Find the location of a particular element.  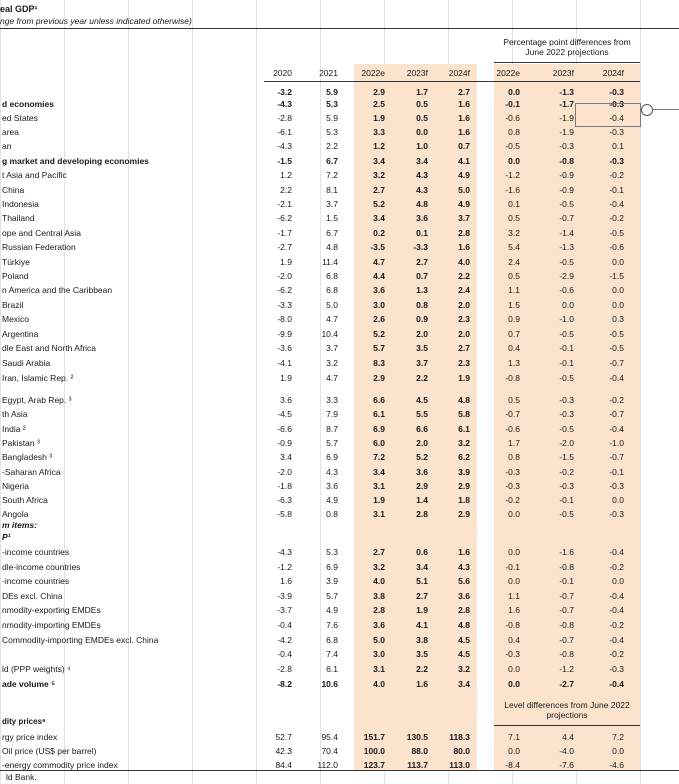

table-cell: -2.0 is located at coordinates (284, 276).